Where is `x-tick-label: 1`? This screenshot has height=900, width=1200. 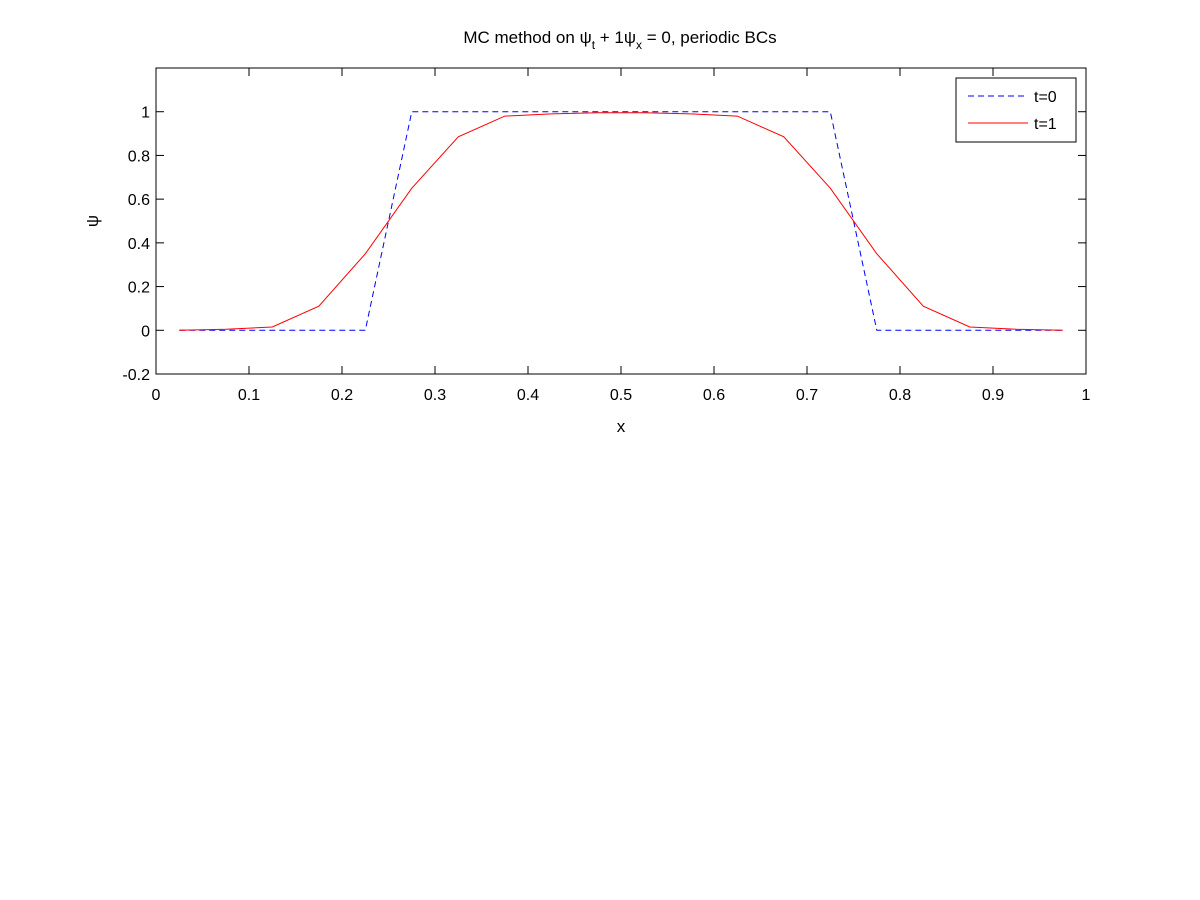 x-tick-label: 1 is located at coordinates (1086, 395).